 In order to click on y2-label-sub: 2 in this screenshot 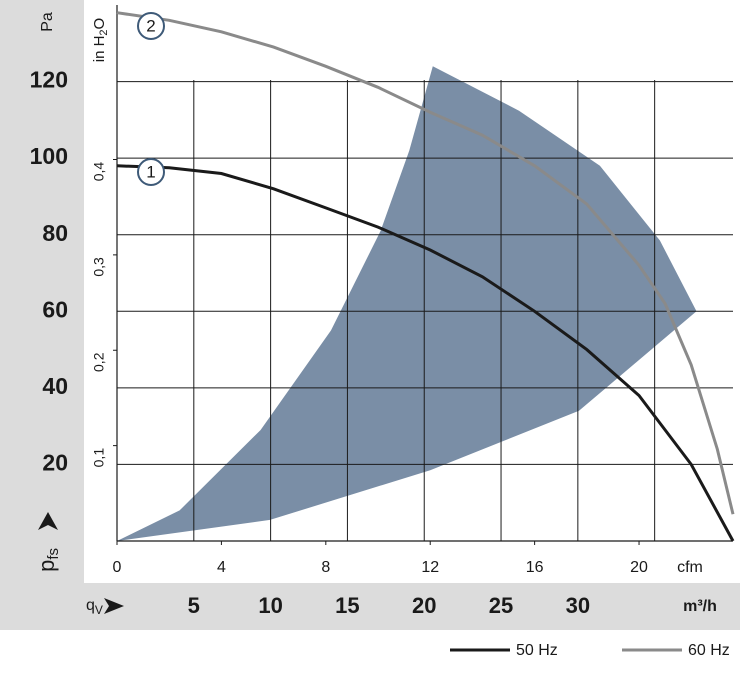, I will do `click(104, 32)`.